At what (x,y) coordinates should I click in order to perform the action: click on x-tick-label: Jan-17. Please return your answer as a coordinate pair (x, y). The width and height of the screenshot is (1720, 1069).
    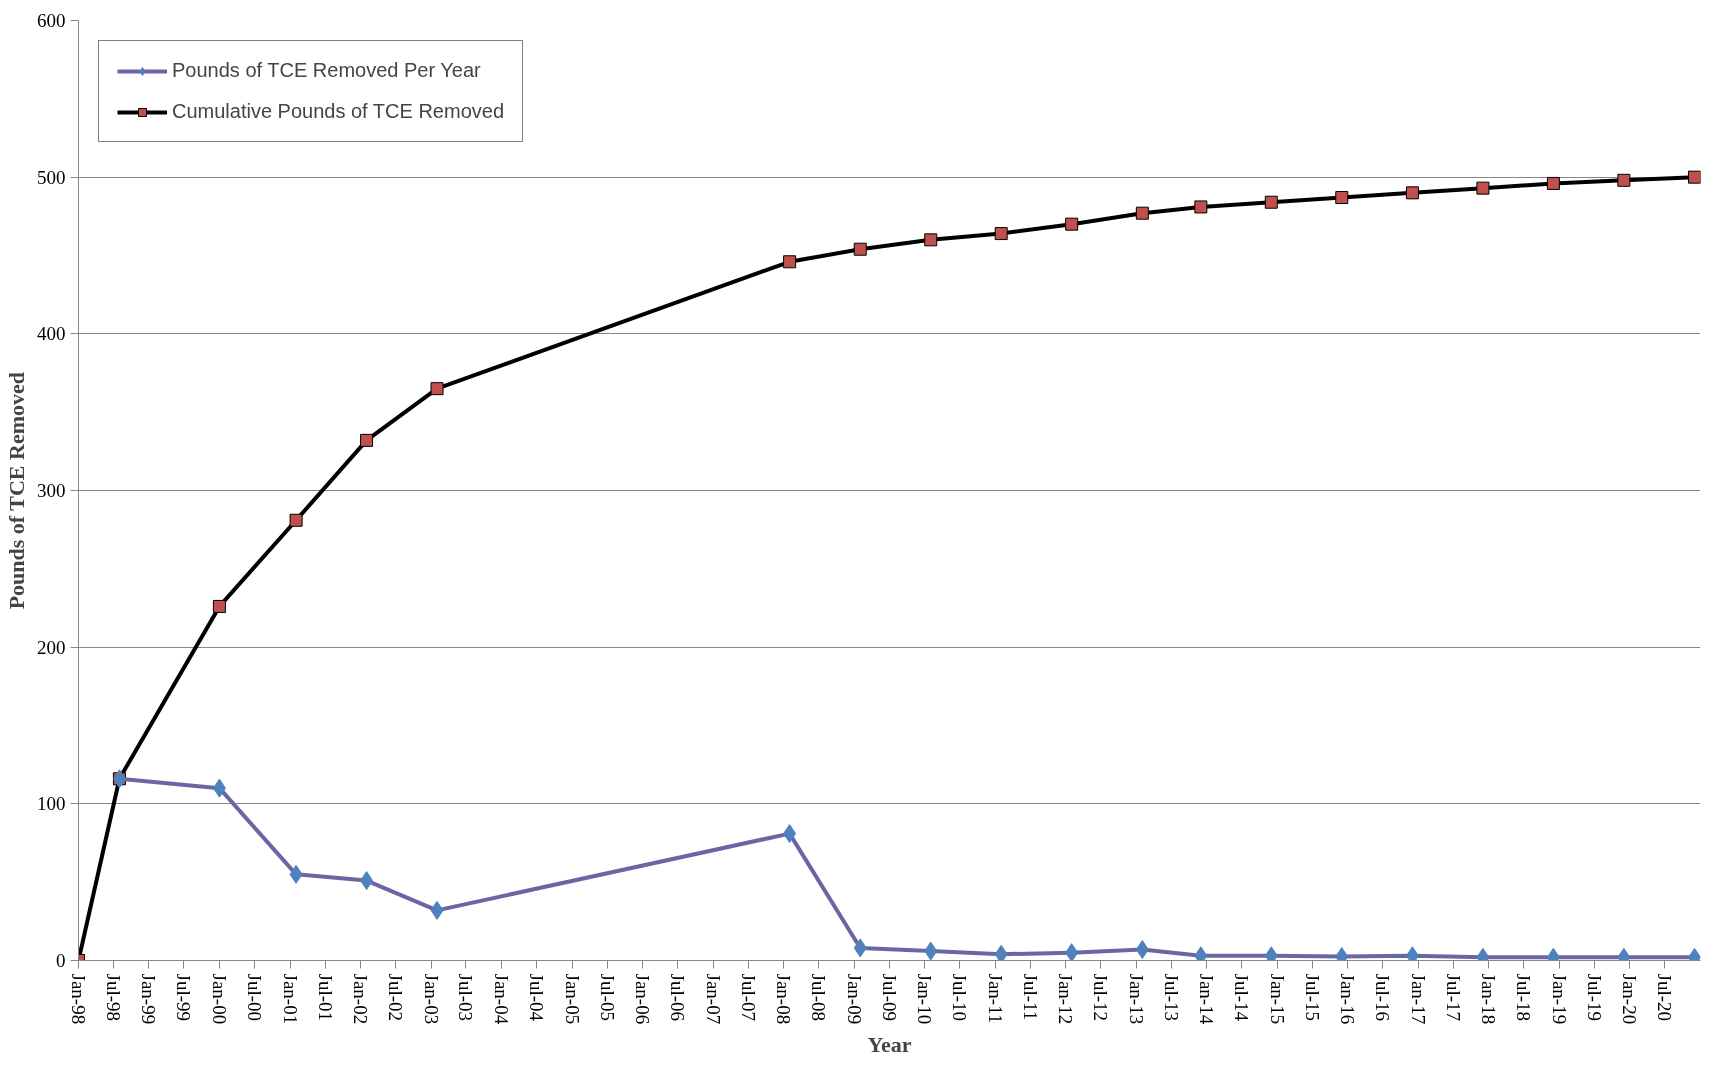
    Looking at the image, I should click on (1418, 999).